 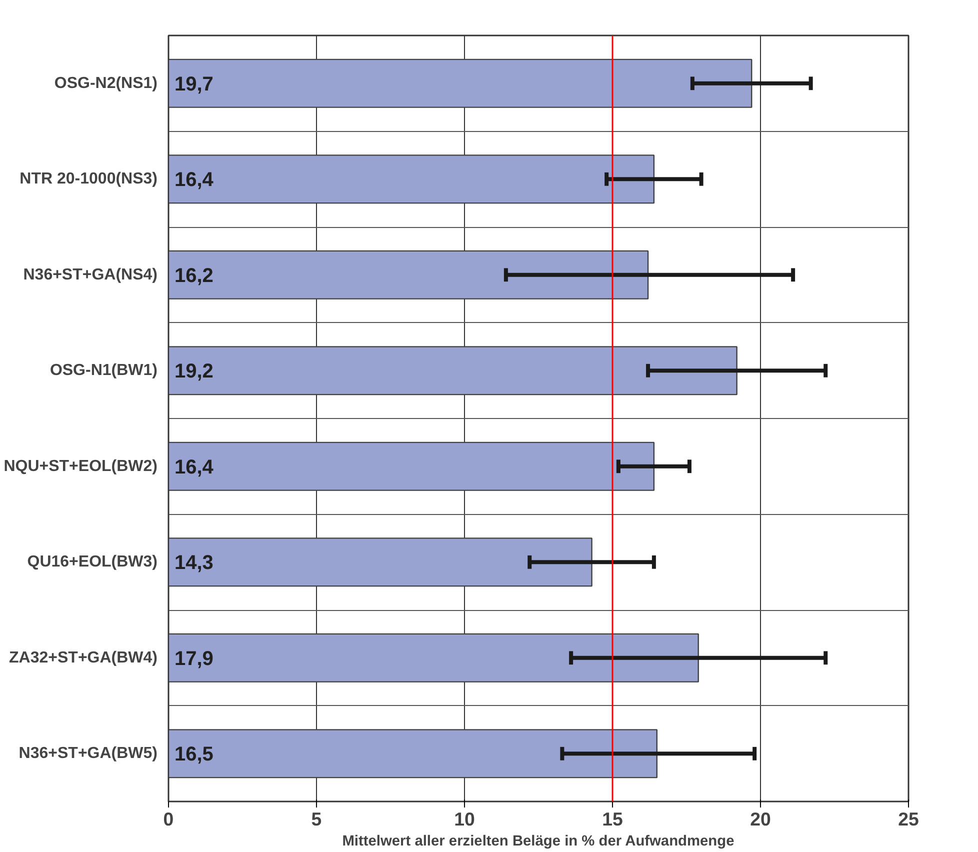 What do you see at coordinates (908, 819) in the screenshot?
I see `x-tick-label: 25` at bounding box center [908, 819].